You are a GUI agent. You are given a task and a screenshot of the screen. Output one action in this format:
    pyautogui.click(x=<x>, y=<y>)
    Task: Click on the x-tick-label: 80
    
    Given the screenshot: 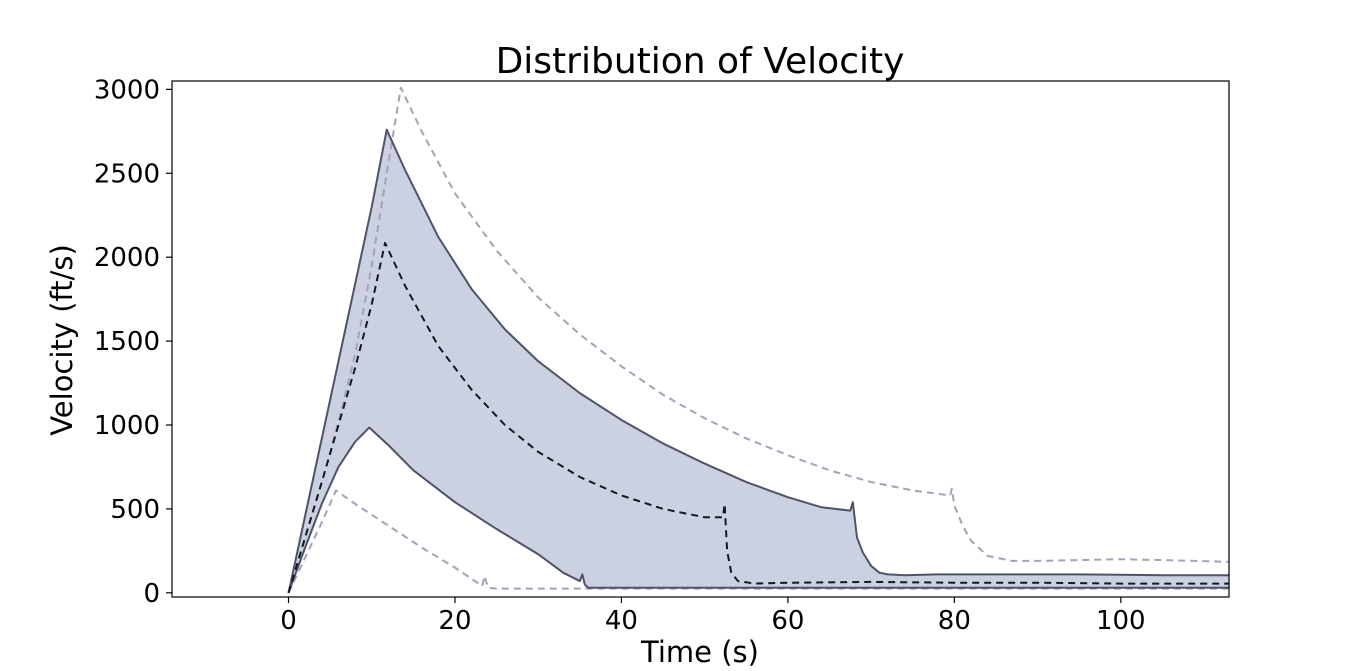 What is the action you would take?
    pyautogui.click(x=954, y=621)
    